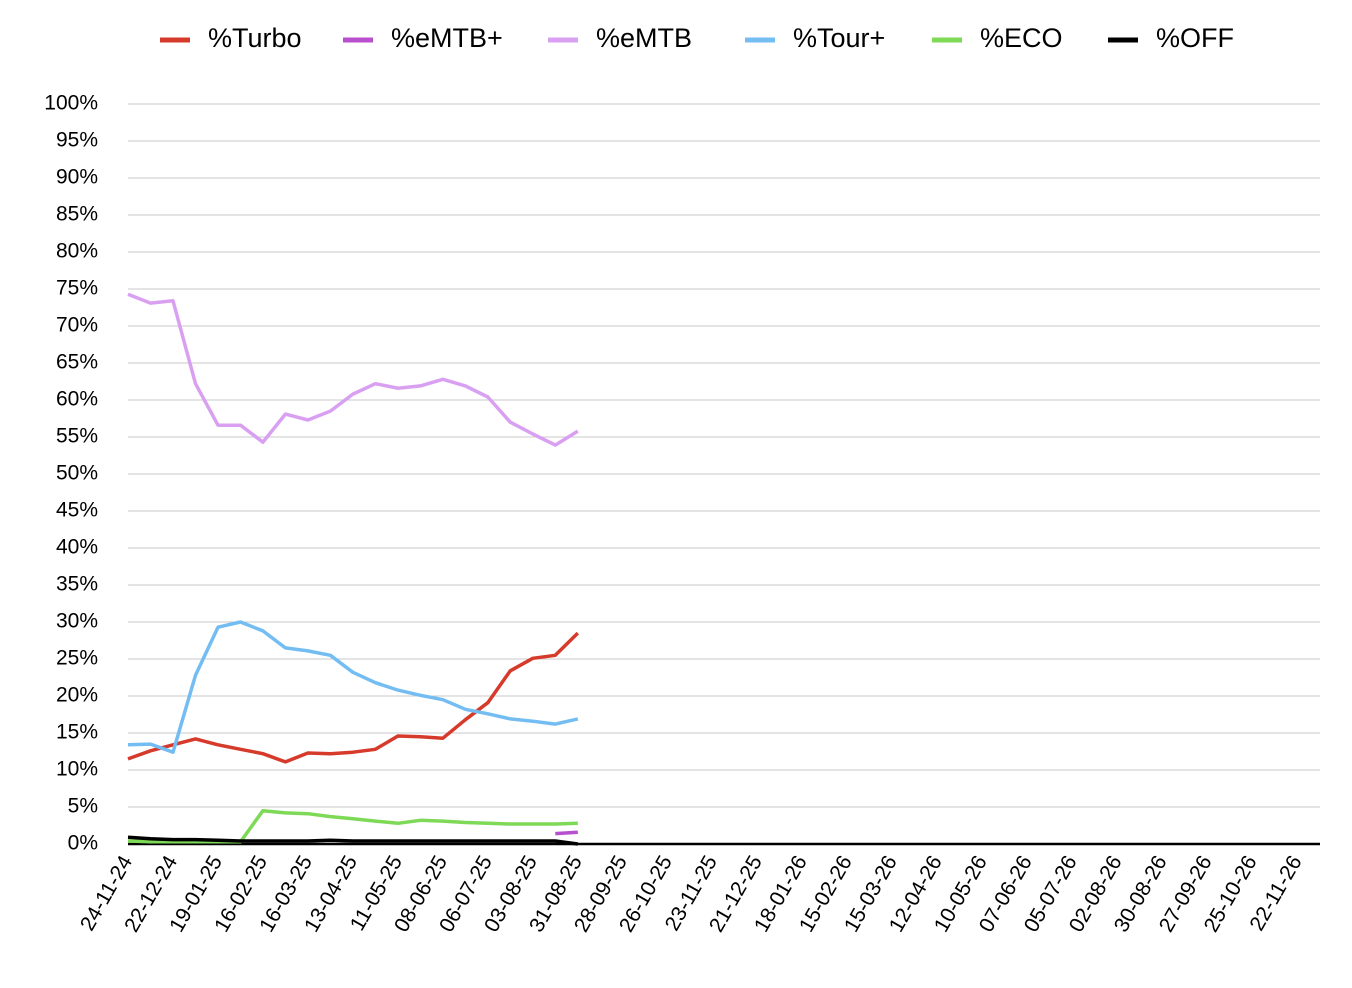 The width and height of the screenshot is (1352, 988). Describe the element at coordinates (77, 584) in the screenshot. I see `y-tick-label: 35%` at that location.